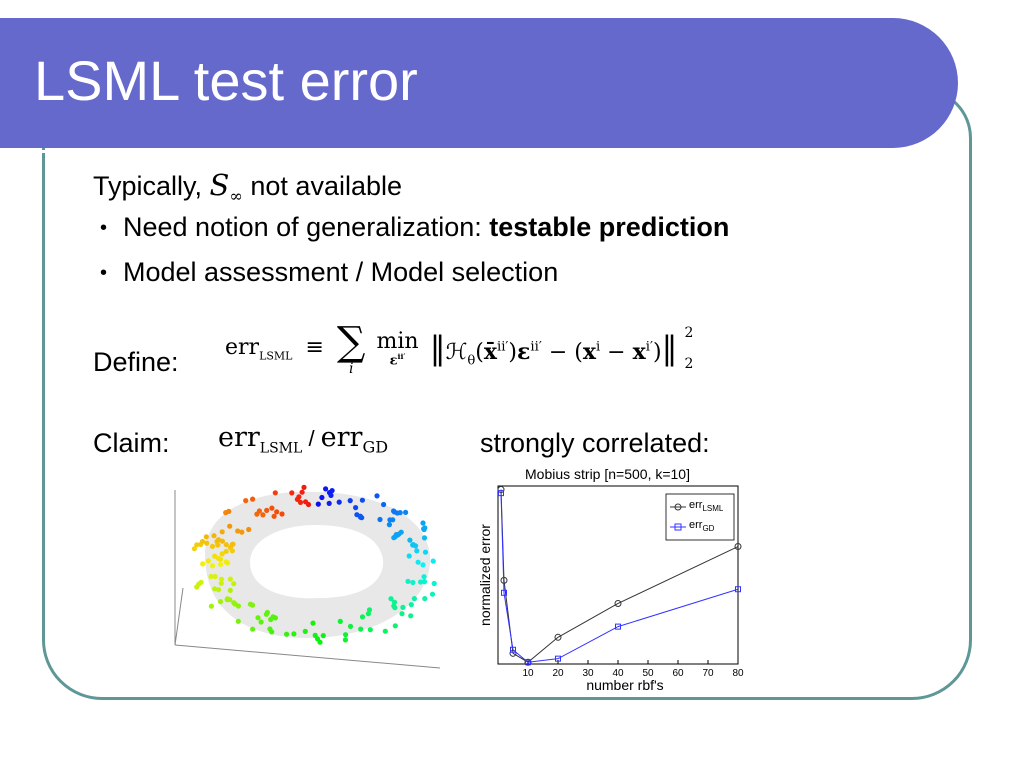 The image size is (1024, 768). What do you see at coordinates (219, 185) in the screenshot?
I see `intro-math: S` at bounding box center [219, 185].